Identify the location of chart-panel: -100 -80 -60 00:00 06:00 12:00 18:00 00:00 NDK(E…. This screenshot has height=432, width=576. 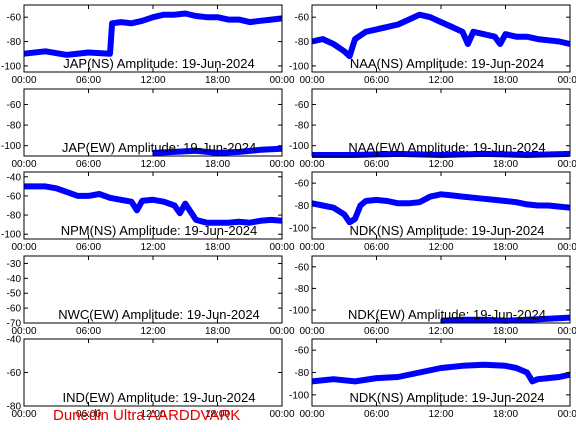
(432, 296).